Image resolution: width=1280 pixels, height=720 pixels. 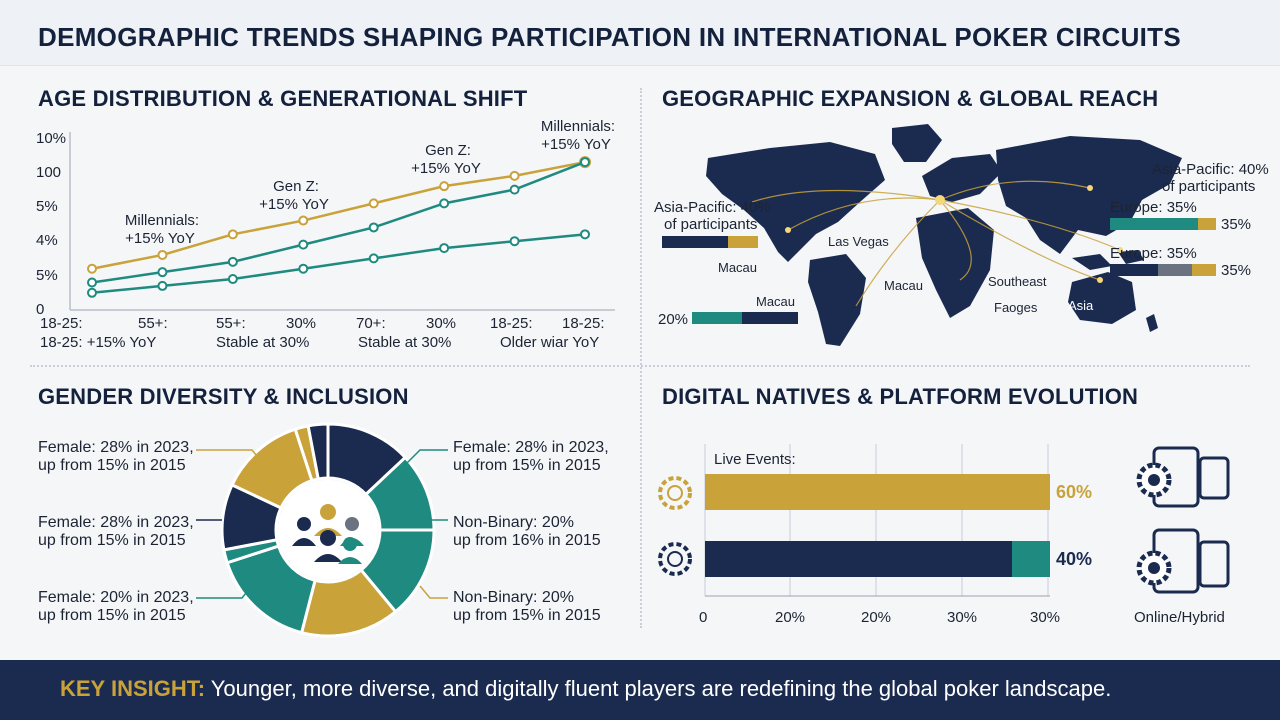 What do you see at coordinates (1209, 186) in the screenshot?
I see `asia-right-label-2: of participants` at bounding box center [1209, 186].